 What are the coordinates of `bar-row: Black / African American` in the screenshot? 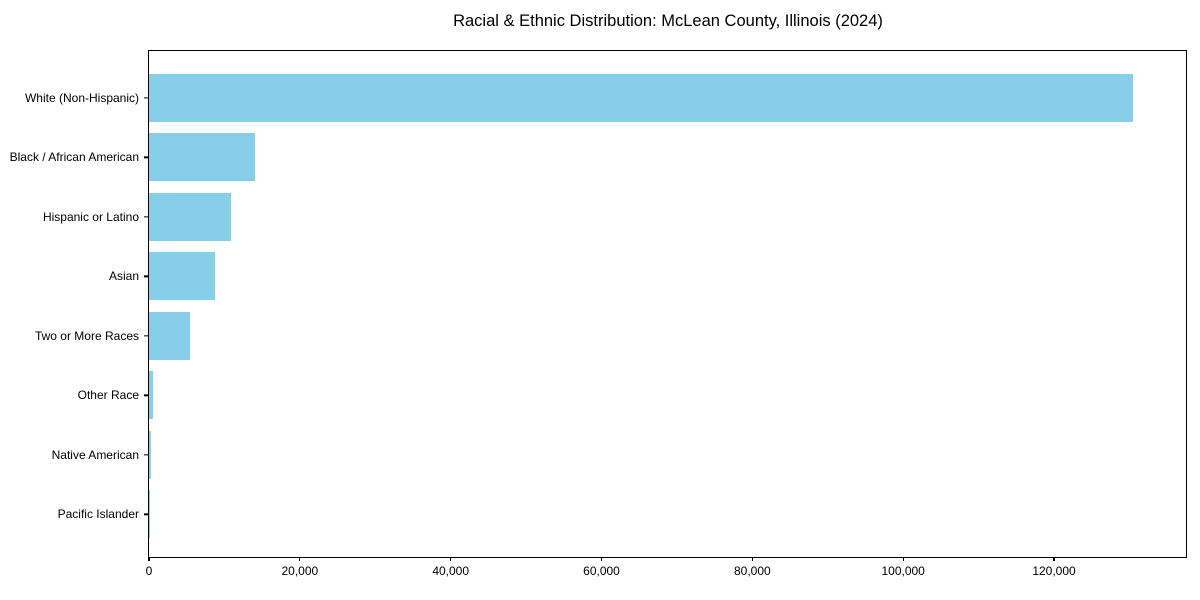 It's located at (598, 158).